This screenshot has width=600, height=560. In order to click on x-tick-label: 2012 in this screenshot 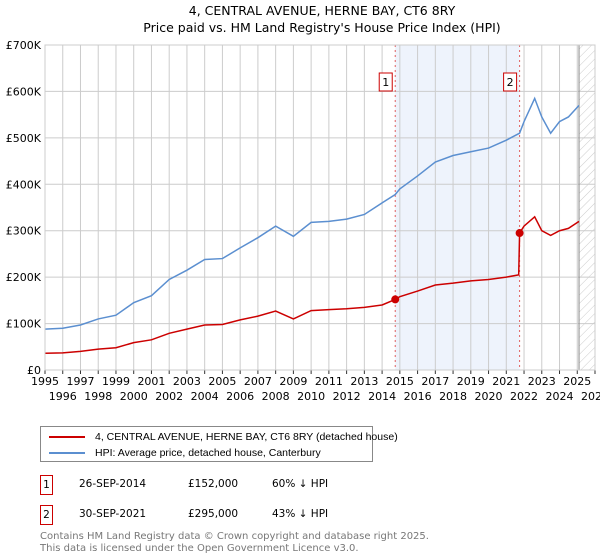, I will do `click(347, 396)`.